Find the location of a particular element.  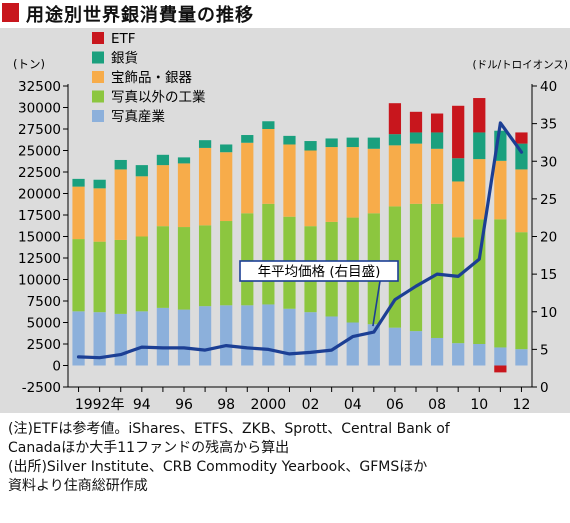

price-line-leader is located at coordinates (376, 303).